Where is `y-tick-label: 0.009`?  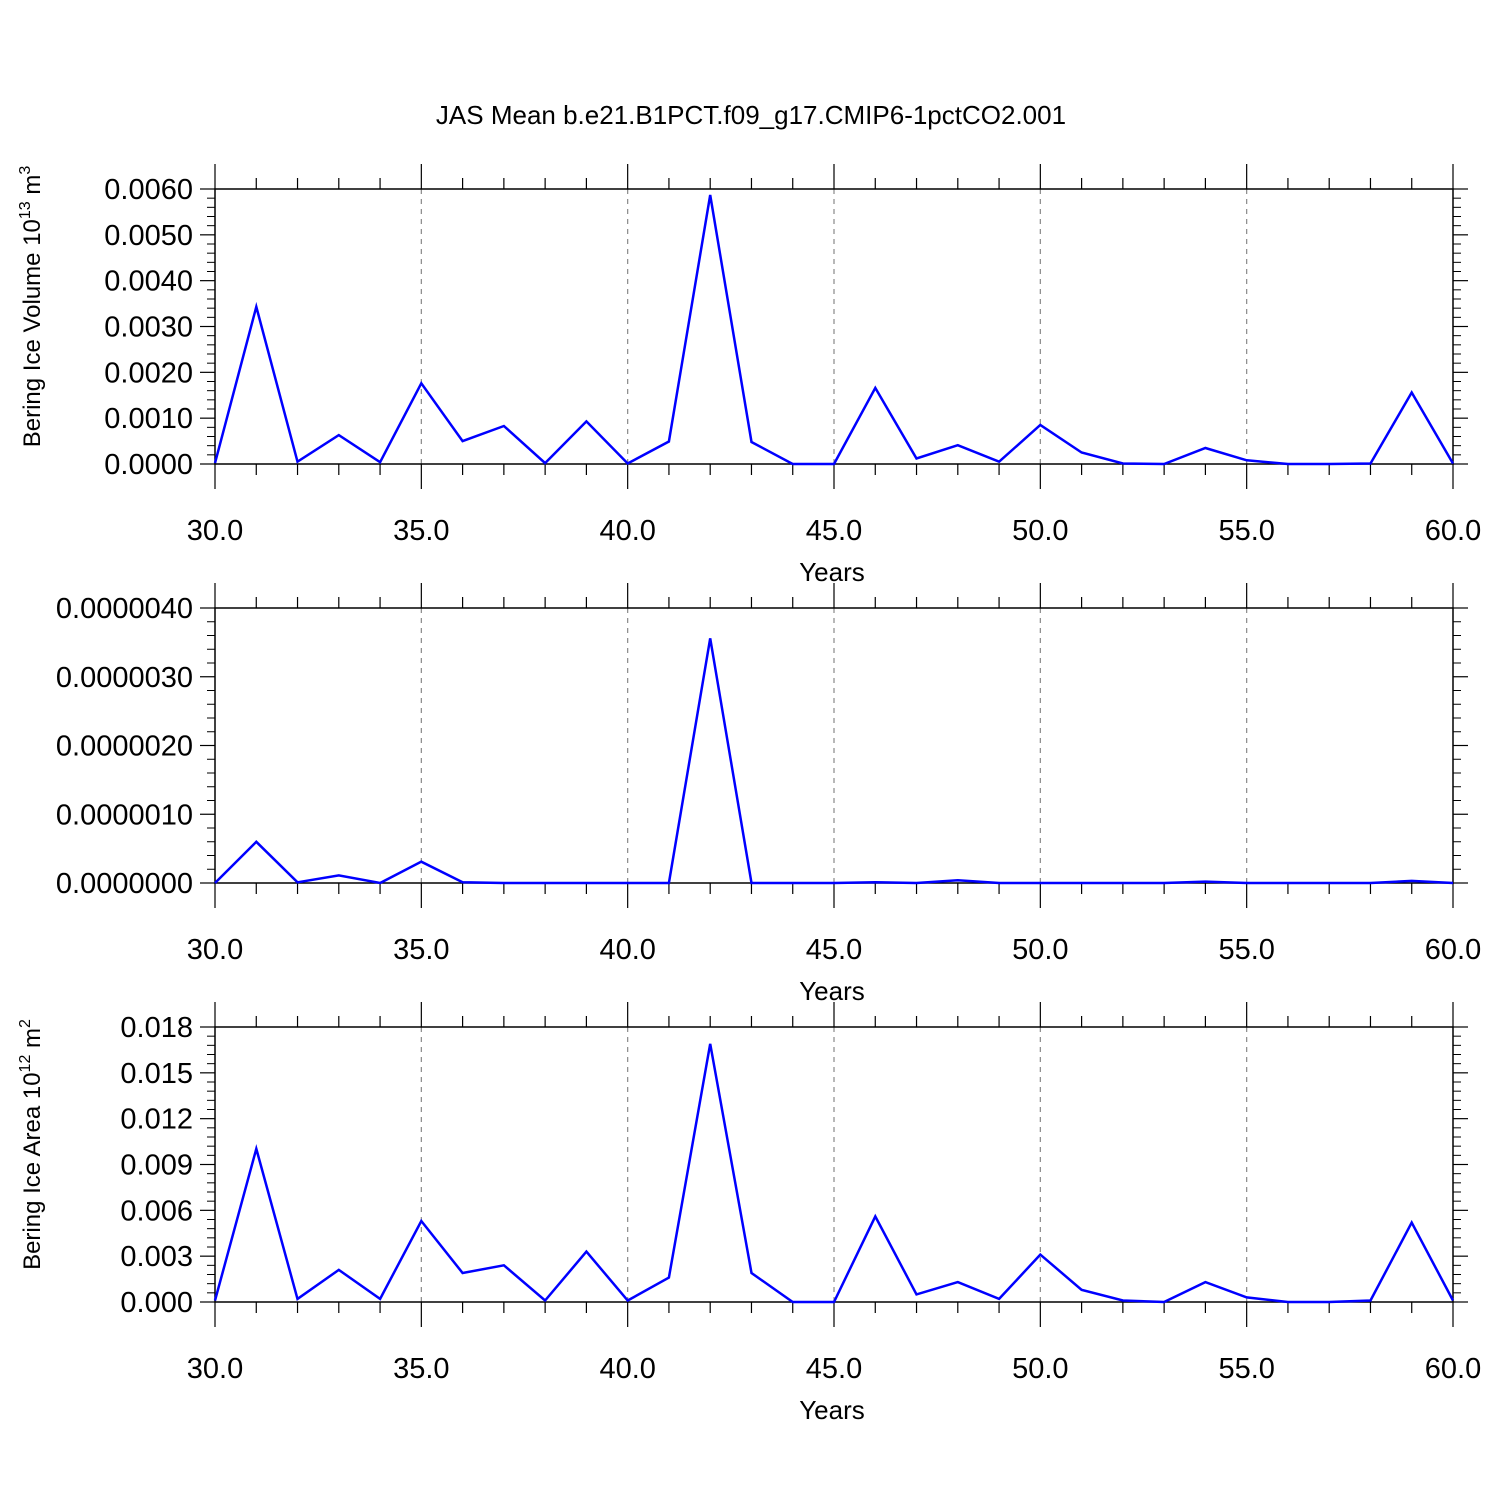
y-tick-label: 0.009 is located at coordinates (156, 1166).